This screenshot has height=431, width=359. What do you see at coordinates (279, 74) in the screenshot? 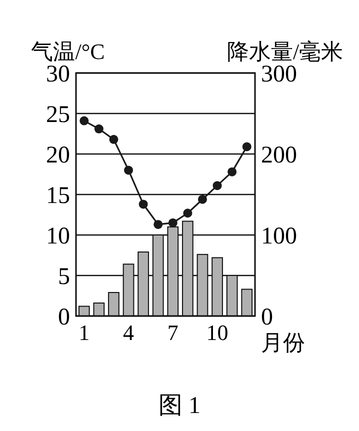
I see `y2-tick-label: 300` at bounding box center [279, 74].